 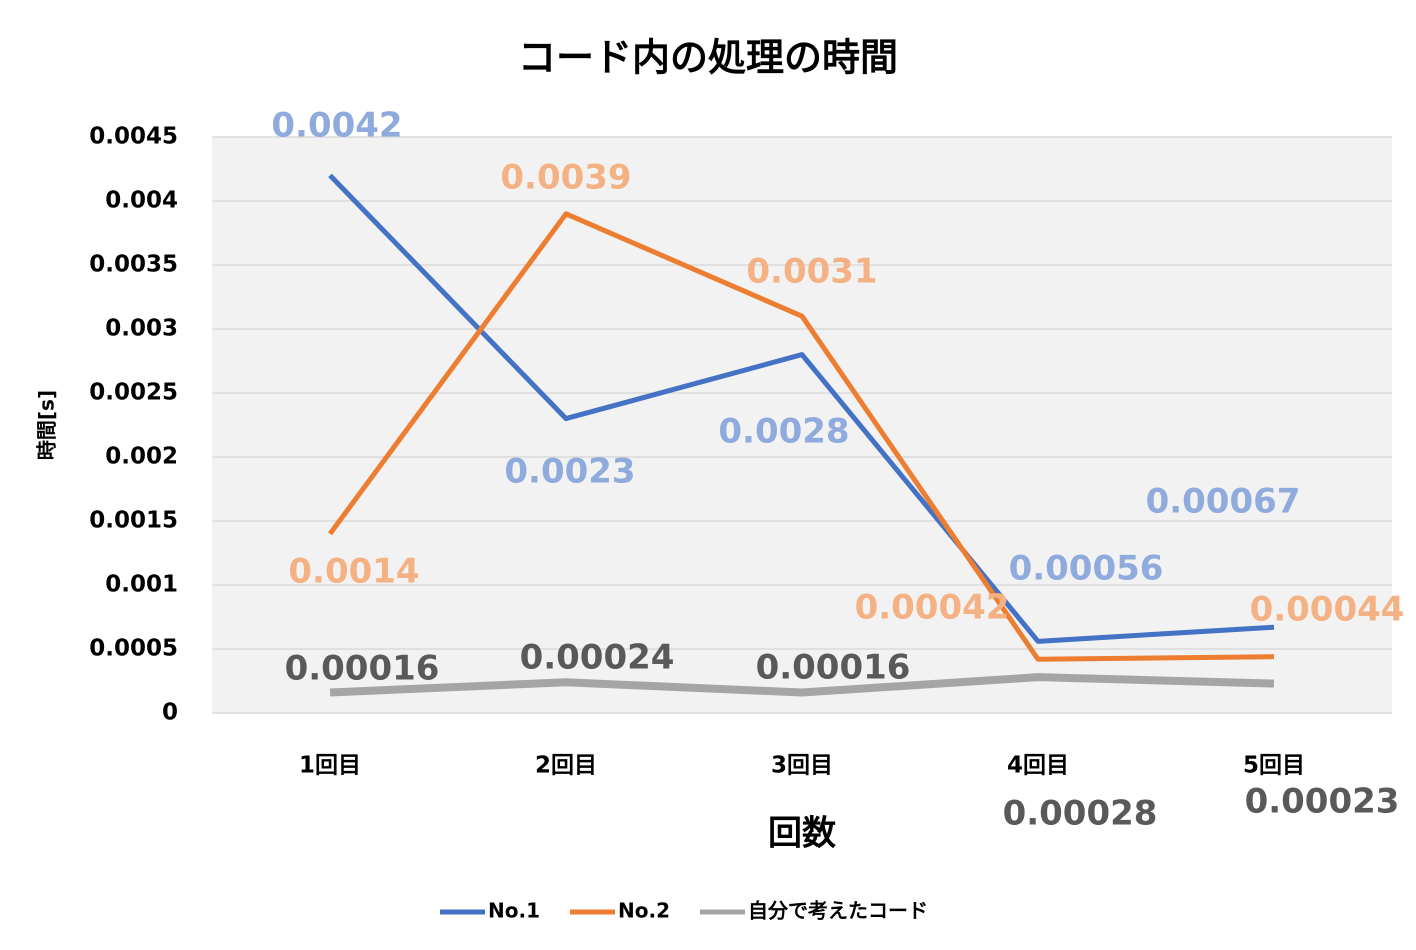 I want to click on y-tick-label: 0.0035, so click(x=133, y=265).